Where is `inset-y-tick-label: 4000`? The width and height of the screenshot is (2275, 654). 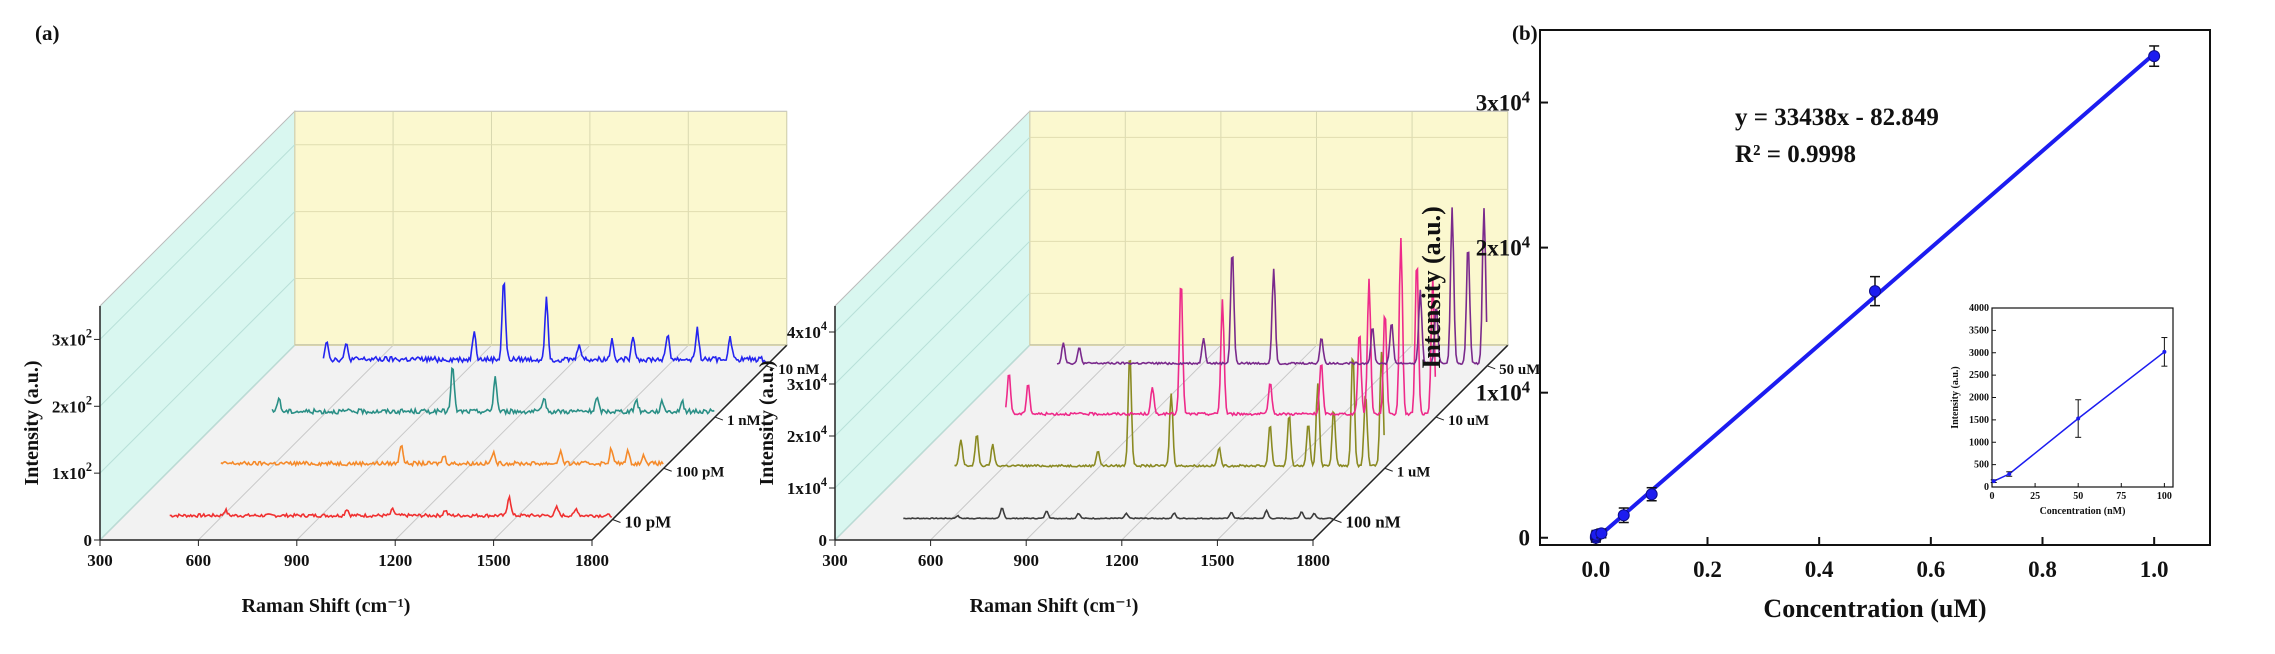 inset-y-tick-label: 4000 is located at coordinates (1979, 308).